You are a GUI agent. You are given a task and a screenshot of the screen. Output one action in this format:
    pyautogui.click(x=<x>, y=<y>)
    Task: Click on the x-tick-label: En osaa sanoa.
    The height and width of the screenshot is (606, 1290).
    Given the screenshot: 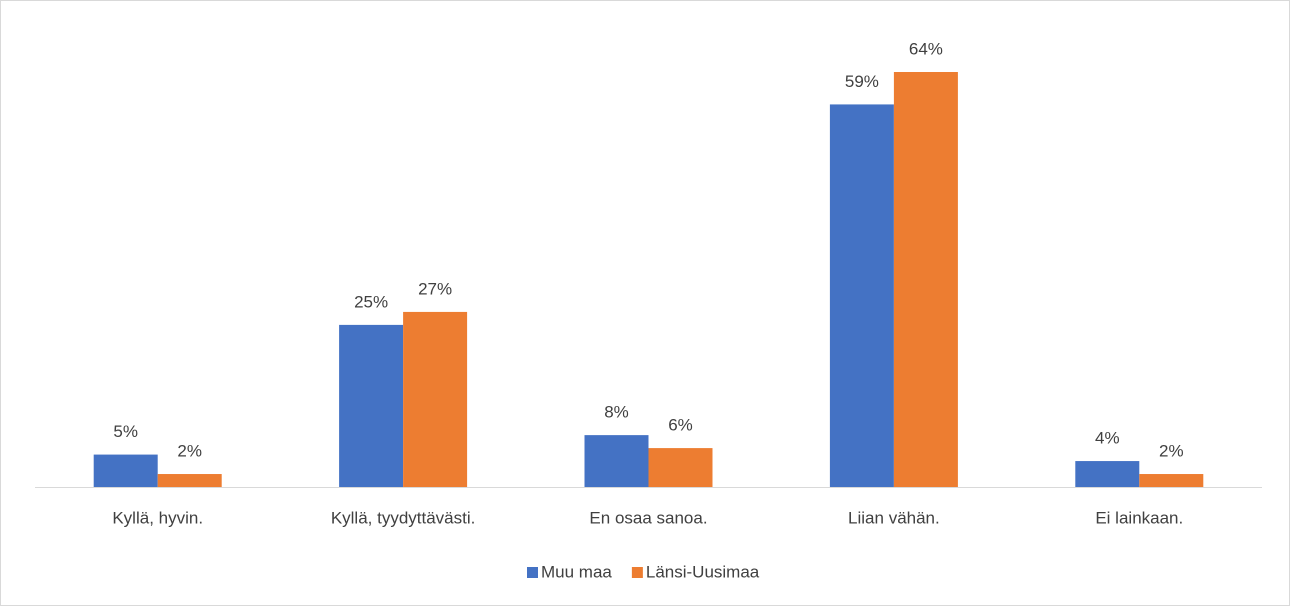 What is the action you would take?
    pyautogui.click(x=648, y=517)
    